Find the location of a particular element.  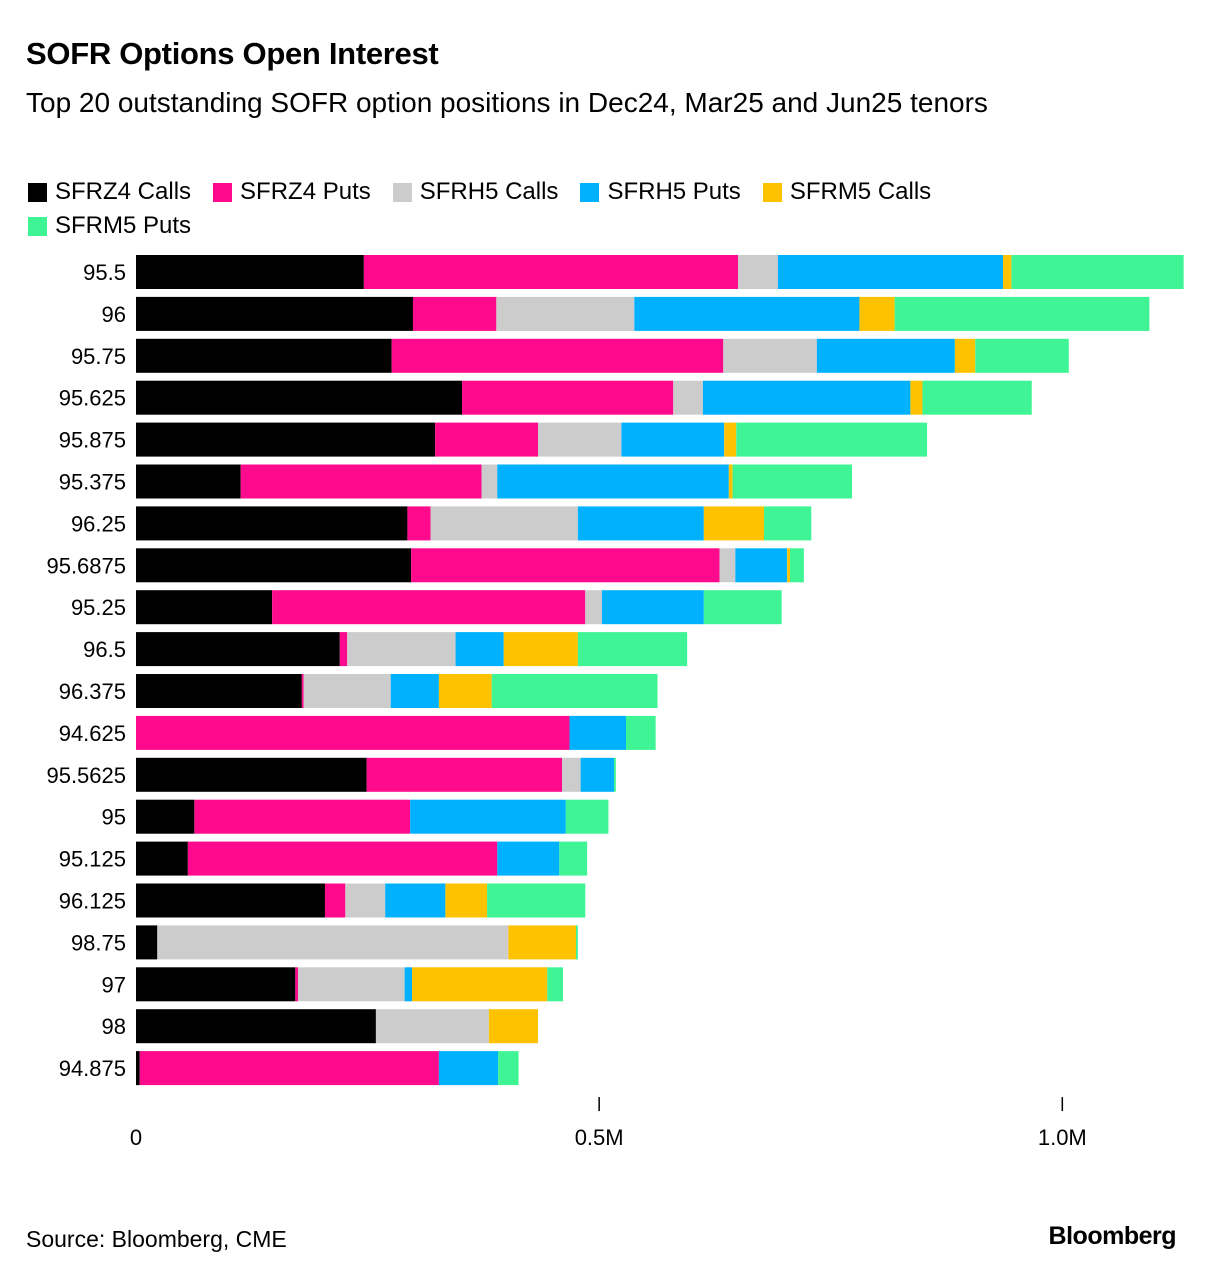

bar-segment-sfrm5-calls-96: SFRM5 Calls 96: 38000 is located at coordinates (877, 313).